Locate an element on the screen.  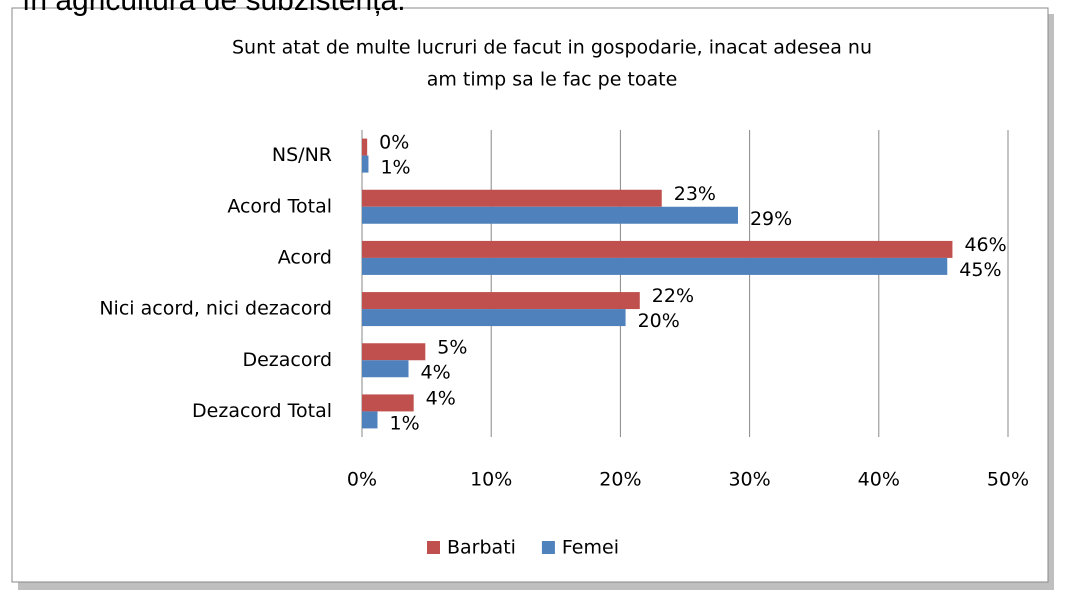
x-tick-label: 20% is located at coordinates (620, 480).